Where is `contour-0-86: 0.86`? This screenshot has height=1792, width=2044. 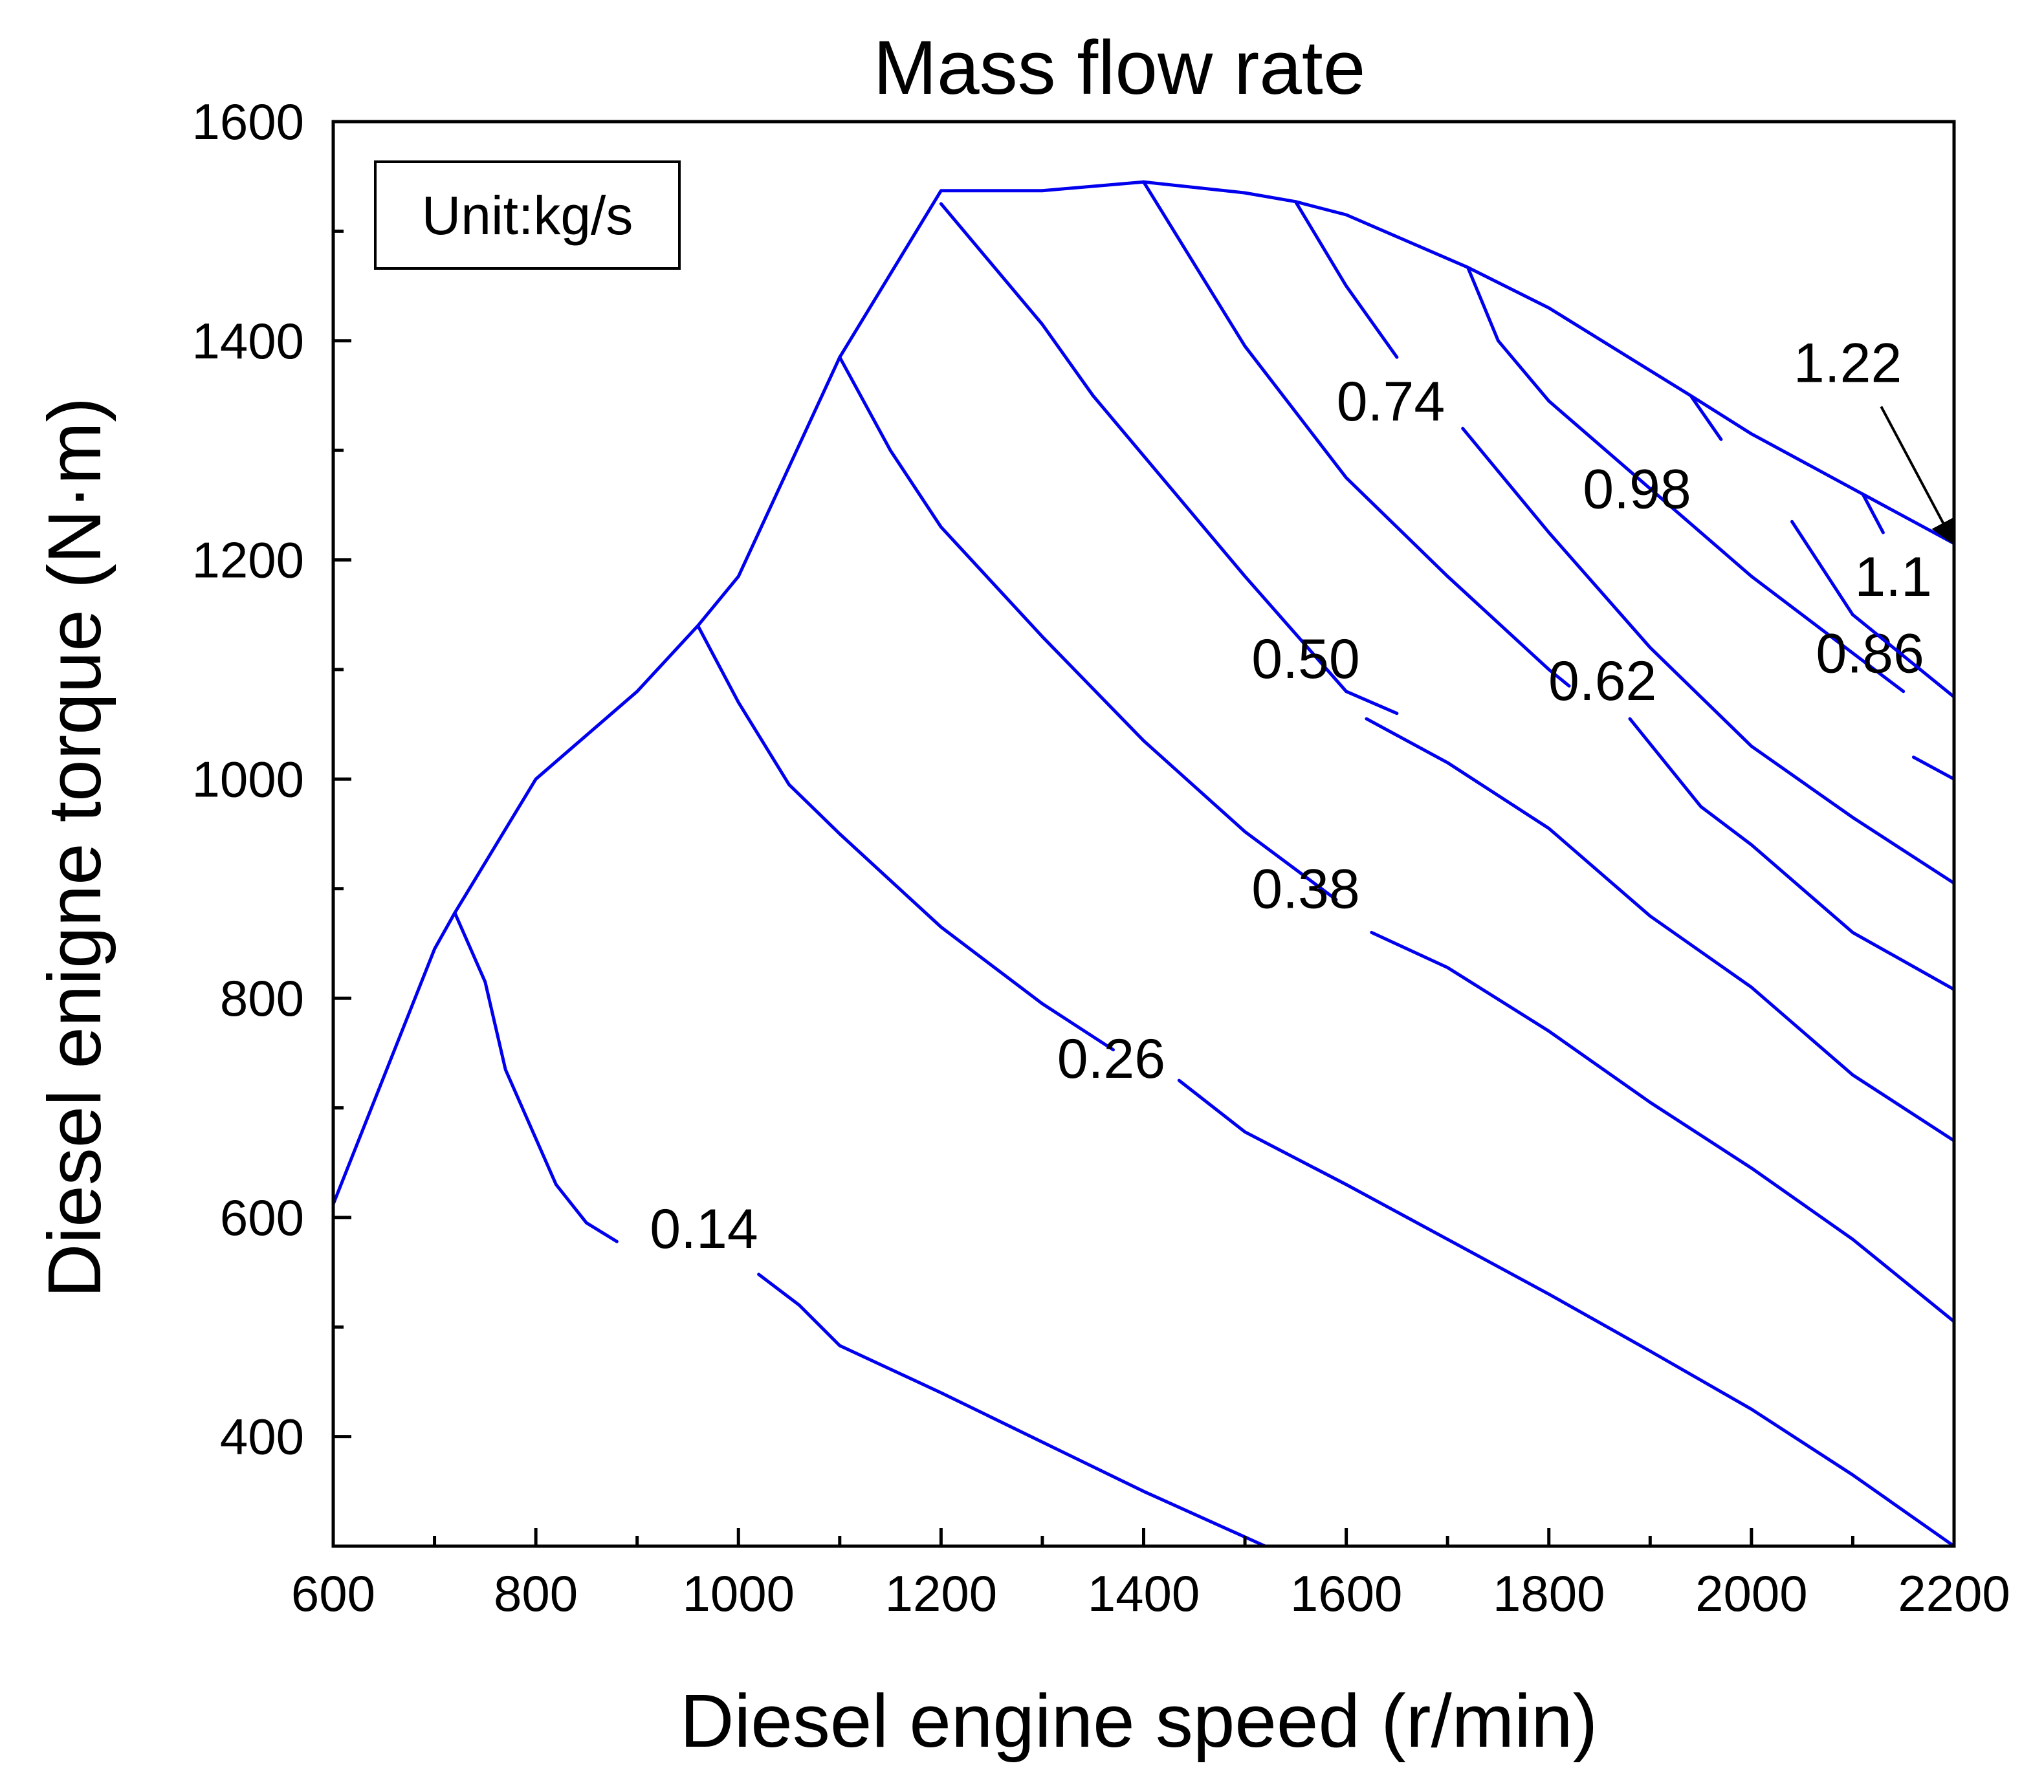
contour-0-86: 0.86 is located at coordinates (1711, 523).